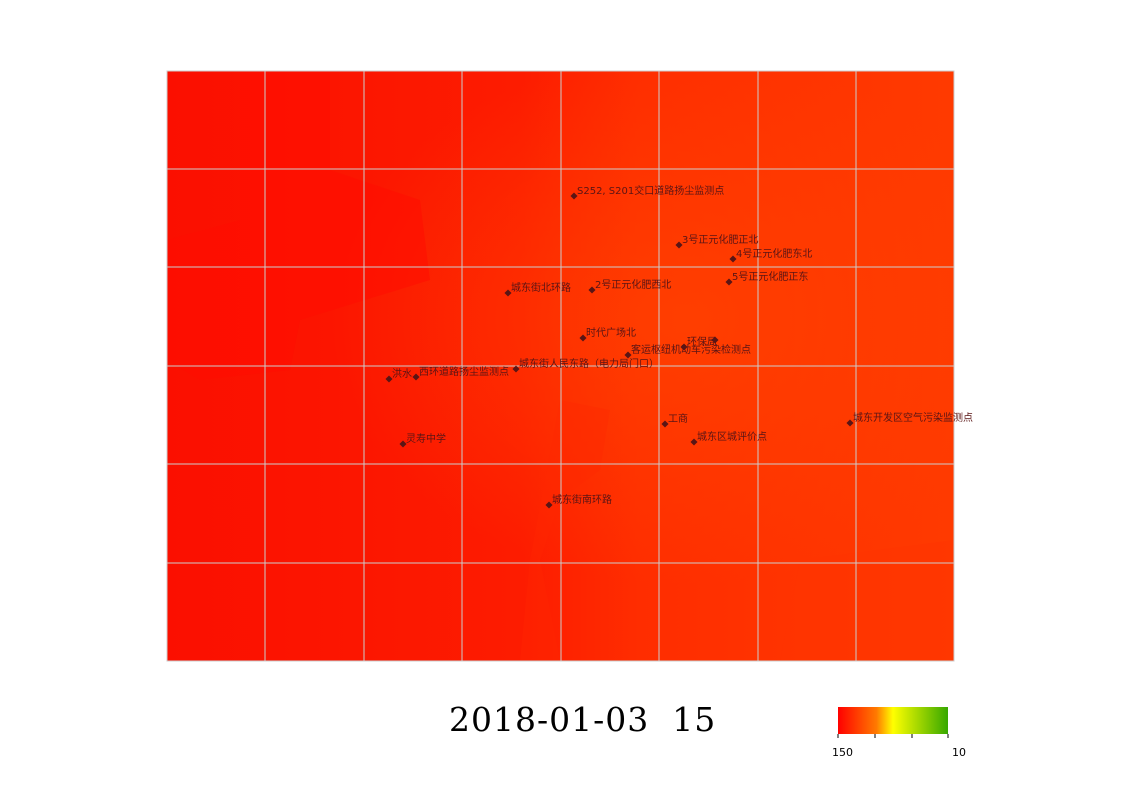  Describe the element at coordinates (842, 752) in the screenshot. I see `legend-min-label: 150` at that location.